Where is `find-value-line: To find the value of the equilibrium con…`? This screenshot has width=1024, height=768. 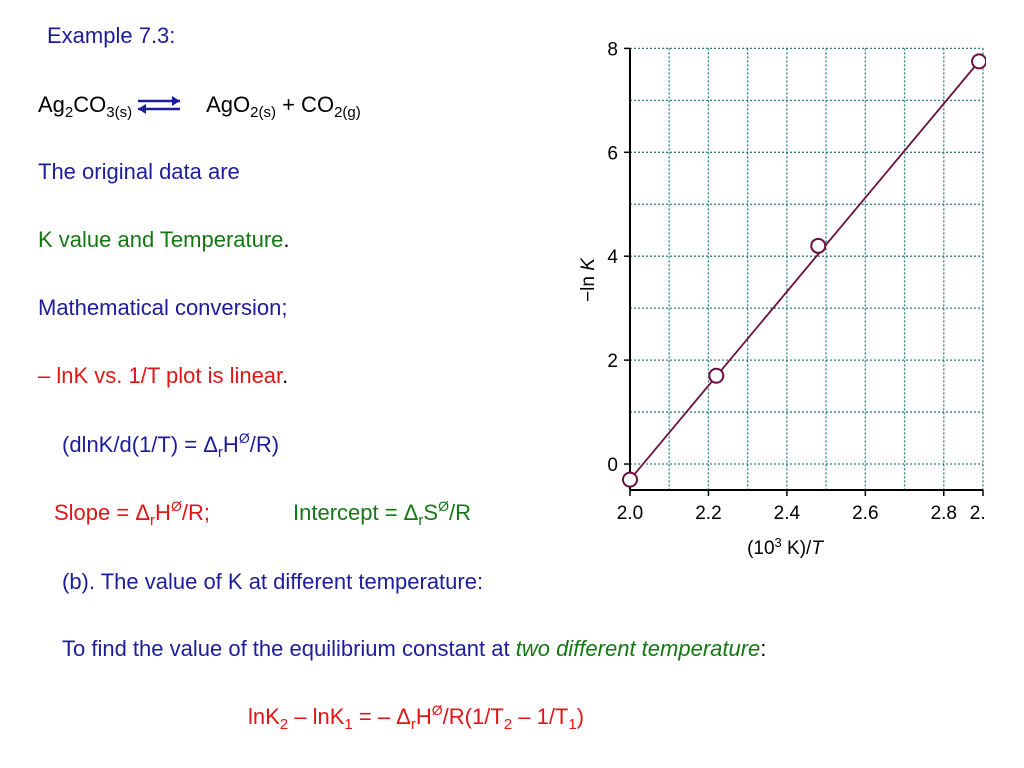
find-value-line: To find the value of the equilibrium con… is located at coordinates (414, 648).